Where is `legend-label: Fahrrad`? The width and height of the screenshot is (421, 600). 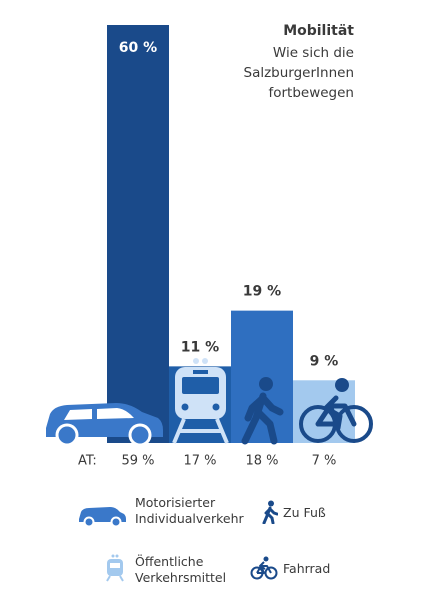 legend-label: Fahrrad is located at coordinates (307, 568).